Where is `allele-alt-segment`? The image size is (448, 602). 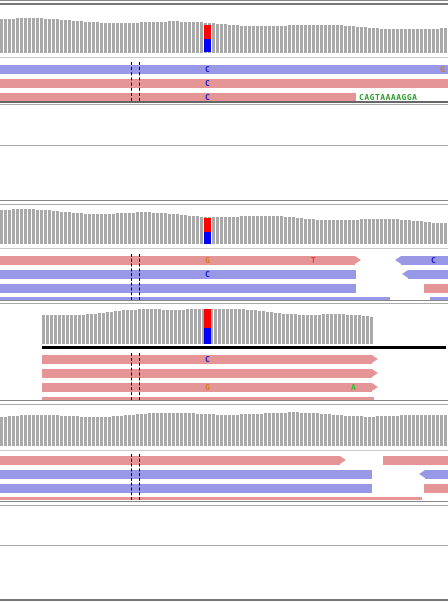 allele-alt-segment is located at coordinates (207, 238).